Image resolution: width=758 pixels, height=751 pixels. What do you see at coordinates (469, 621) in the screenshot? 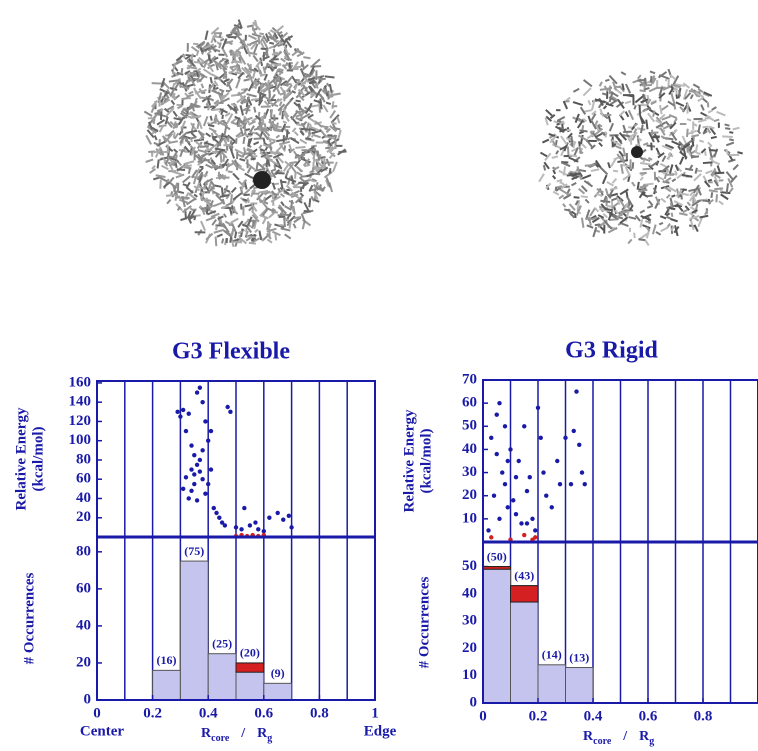
I see `y-tick-label: 30` at bounding box center [469, 621].